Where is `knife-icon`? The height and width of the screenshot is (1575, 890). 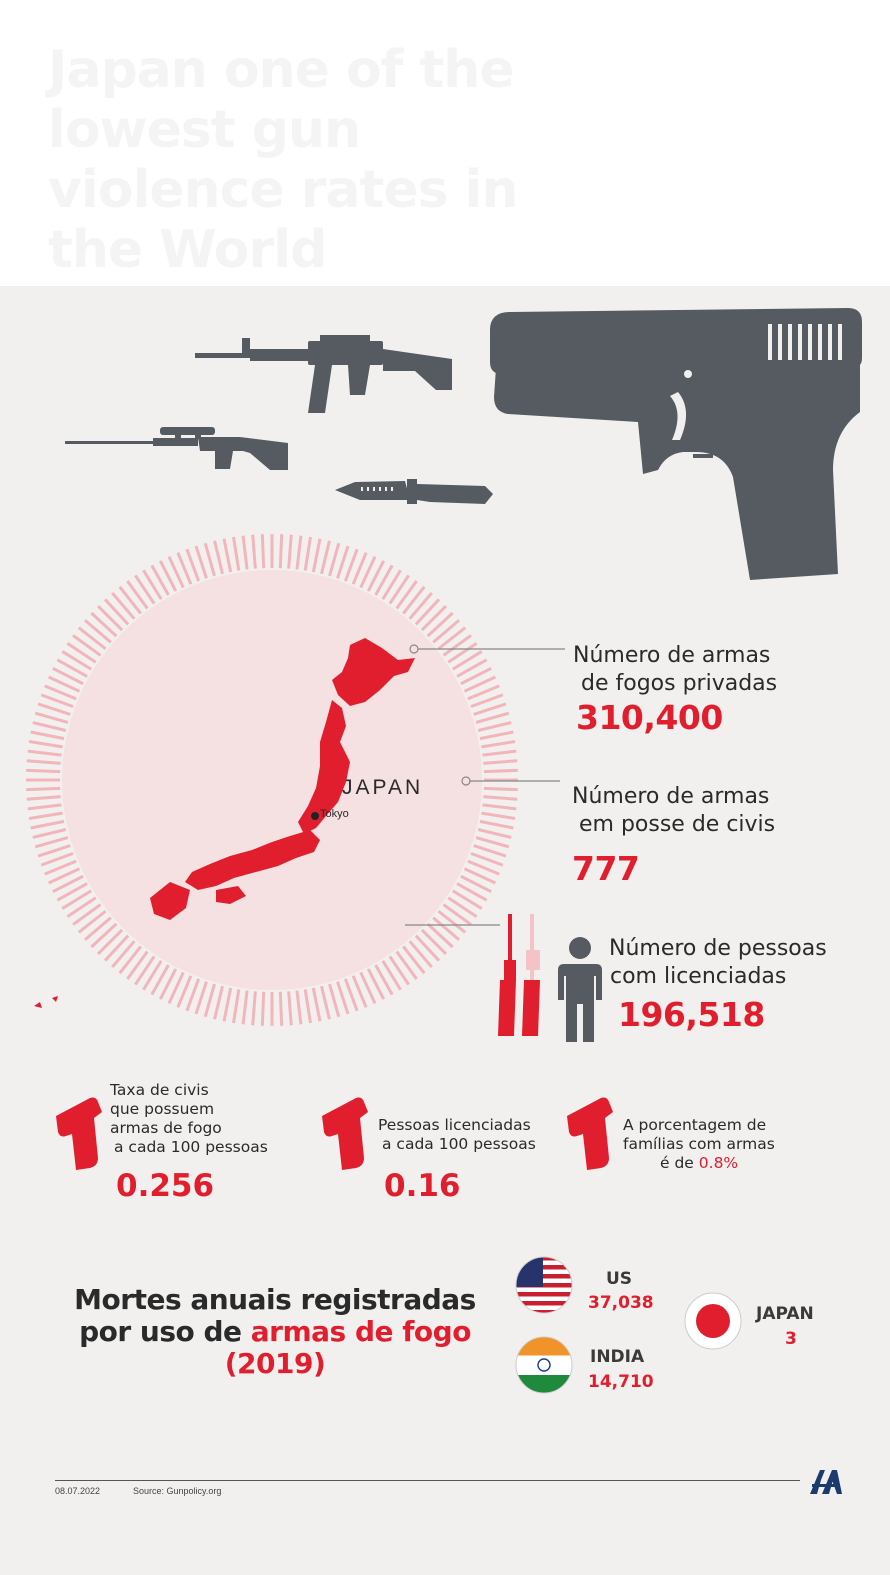 knife-icon is located at coordinates (414, 491).